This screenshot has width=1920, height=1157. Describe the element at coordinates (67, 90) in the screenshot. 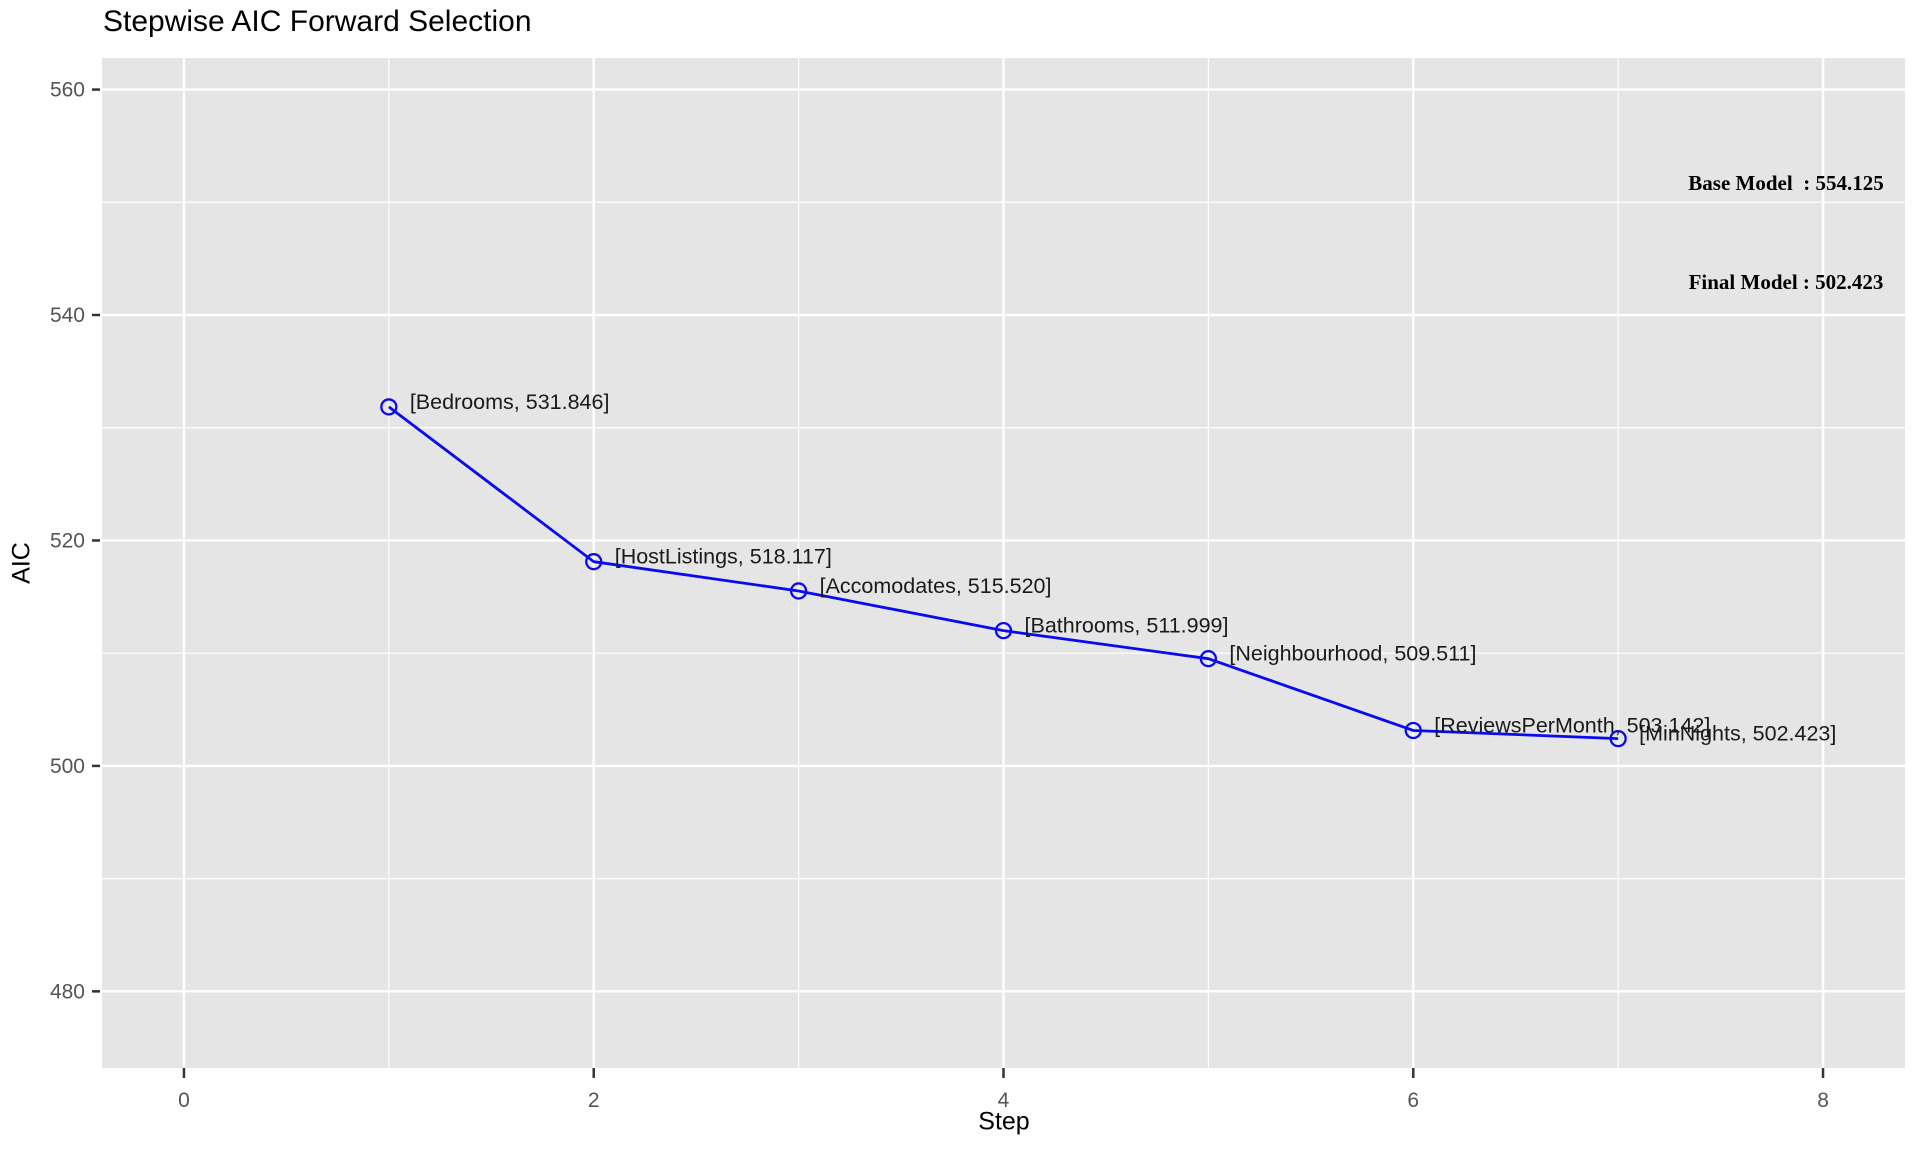

I see `y-tick-label: 560` at that location.